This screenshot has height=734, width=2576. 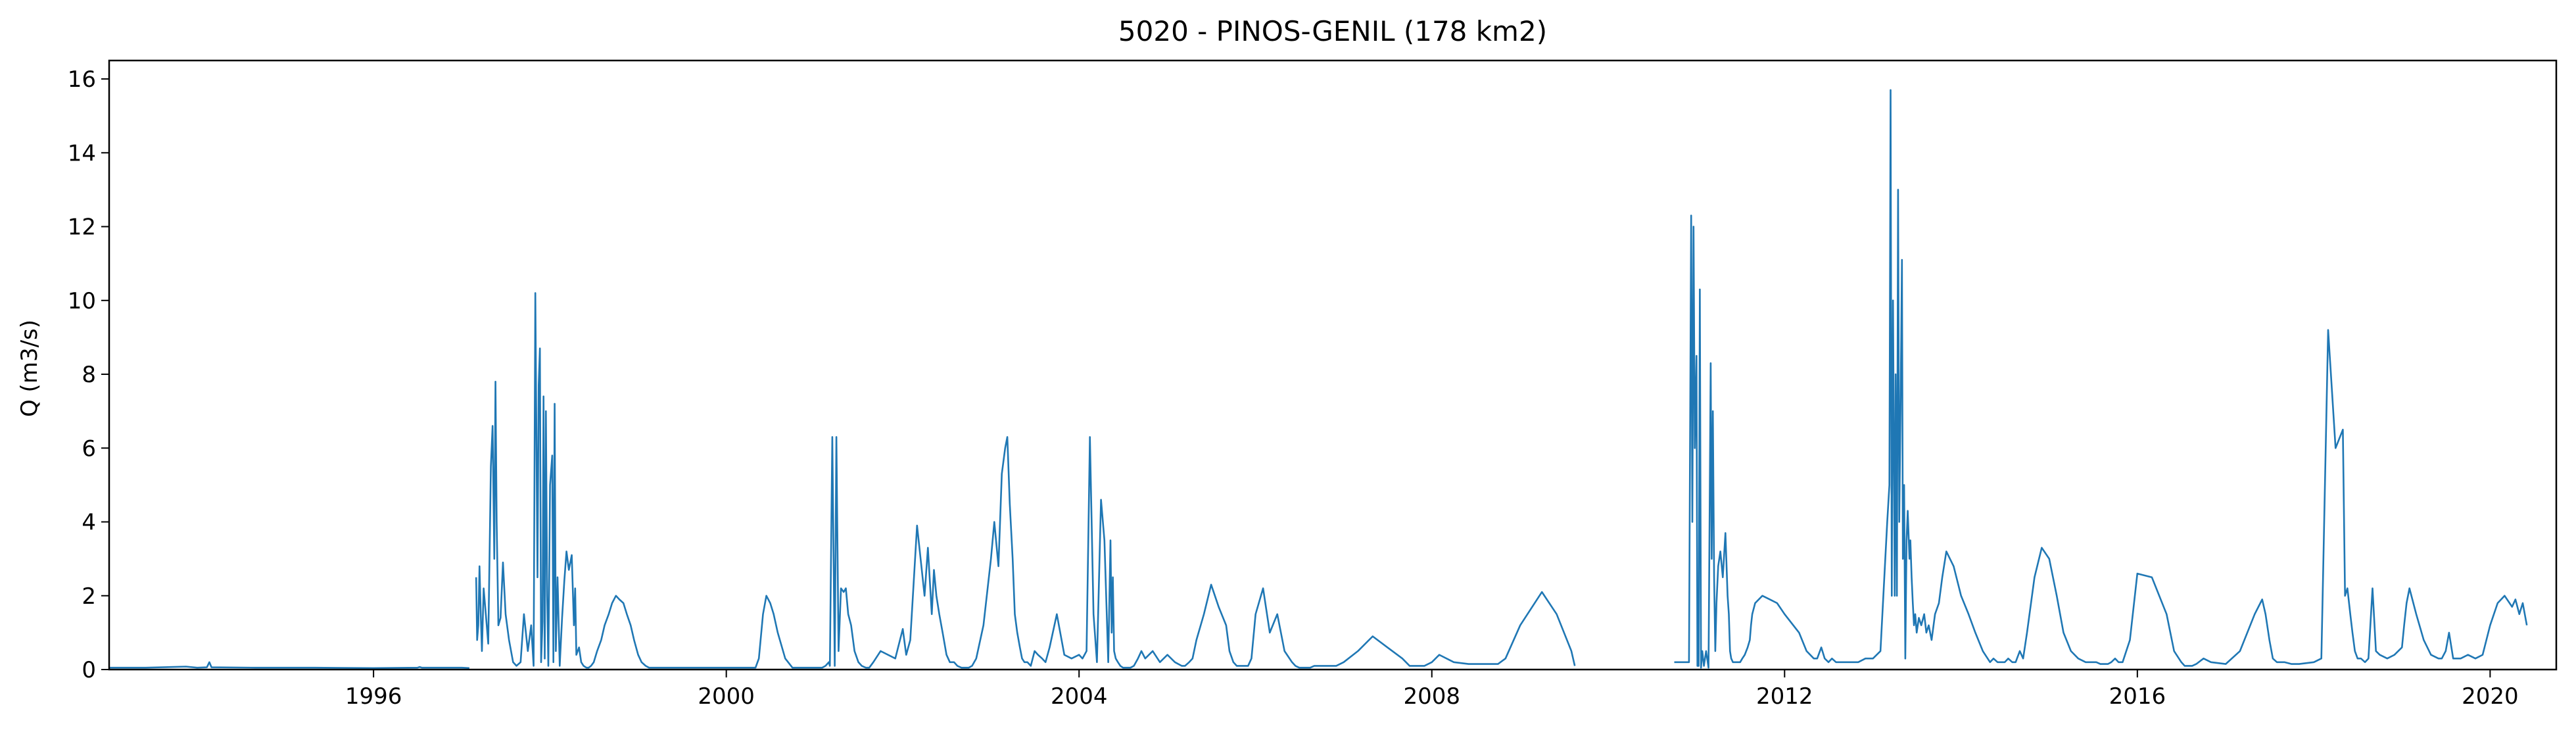 What do you see at coordinates (82, 227) in the screenshot?
I see `y-tick-label: 12` at bounding box center [82, 227].